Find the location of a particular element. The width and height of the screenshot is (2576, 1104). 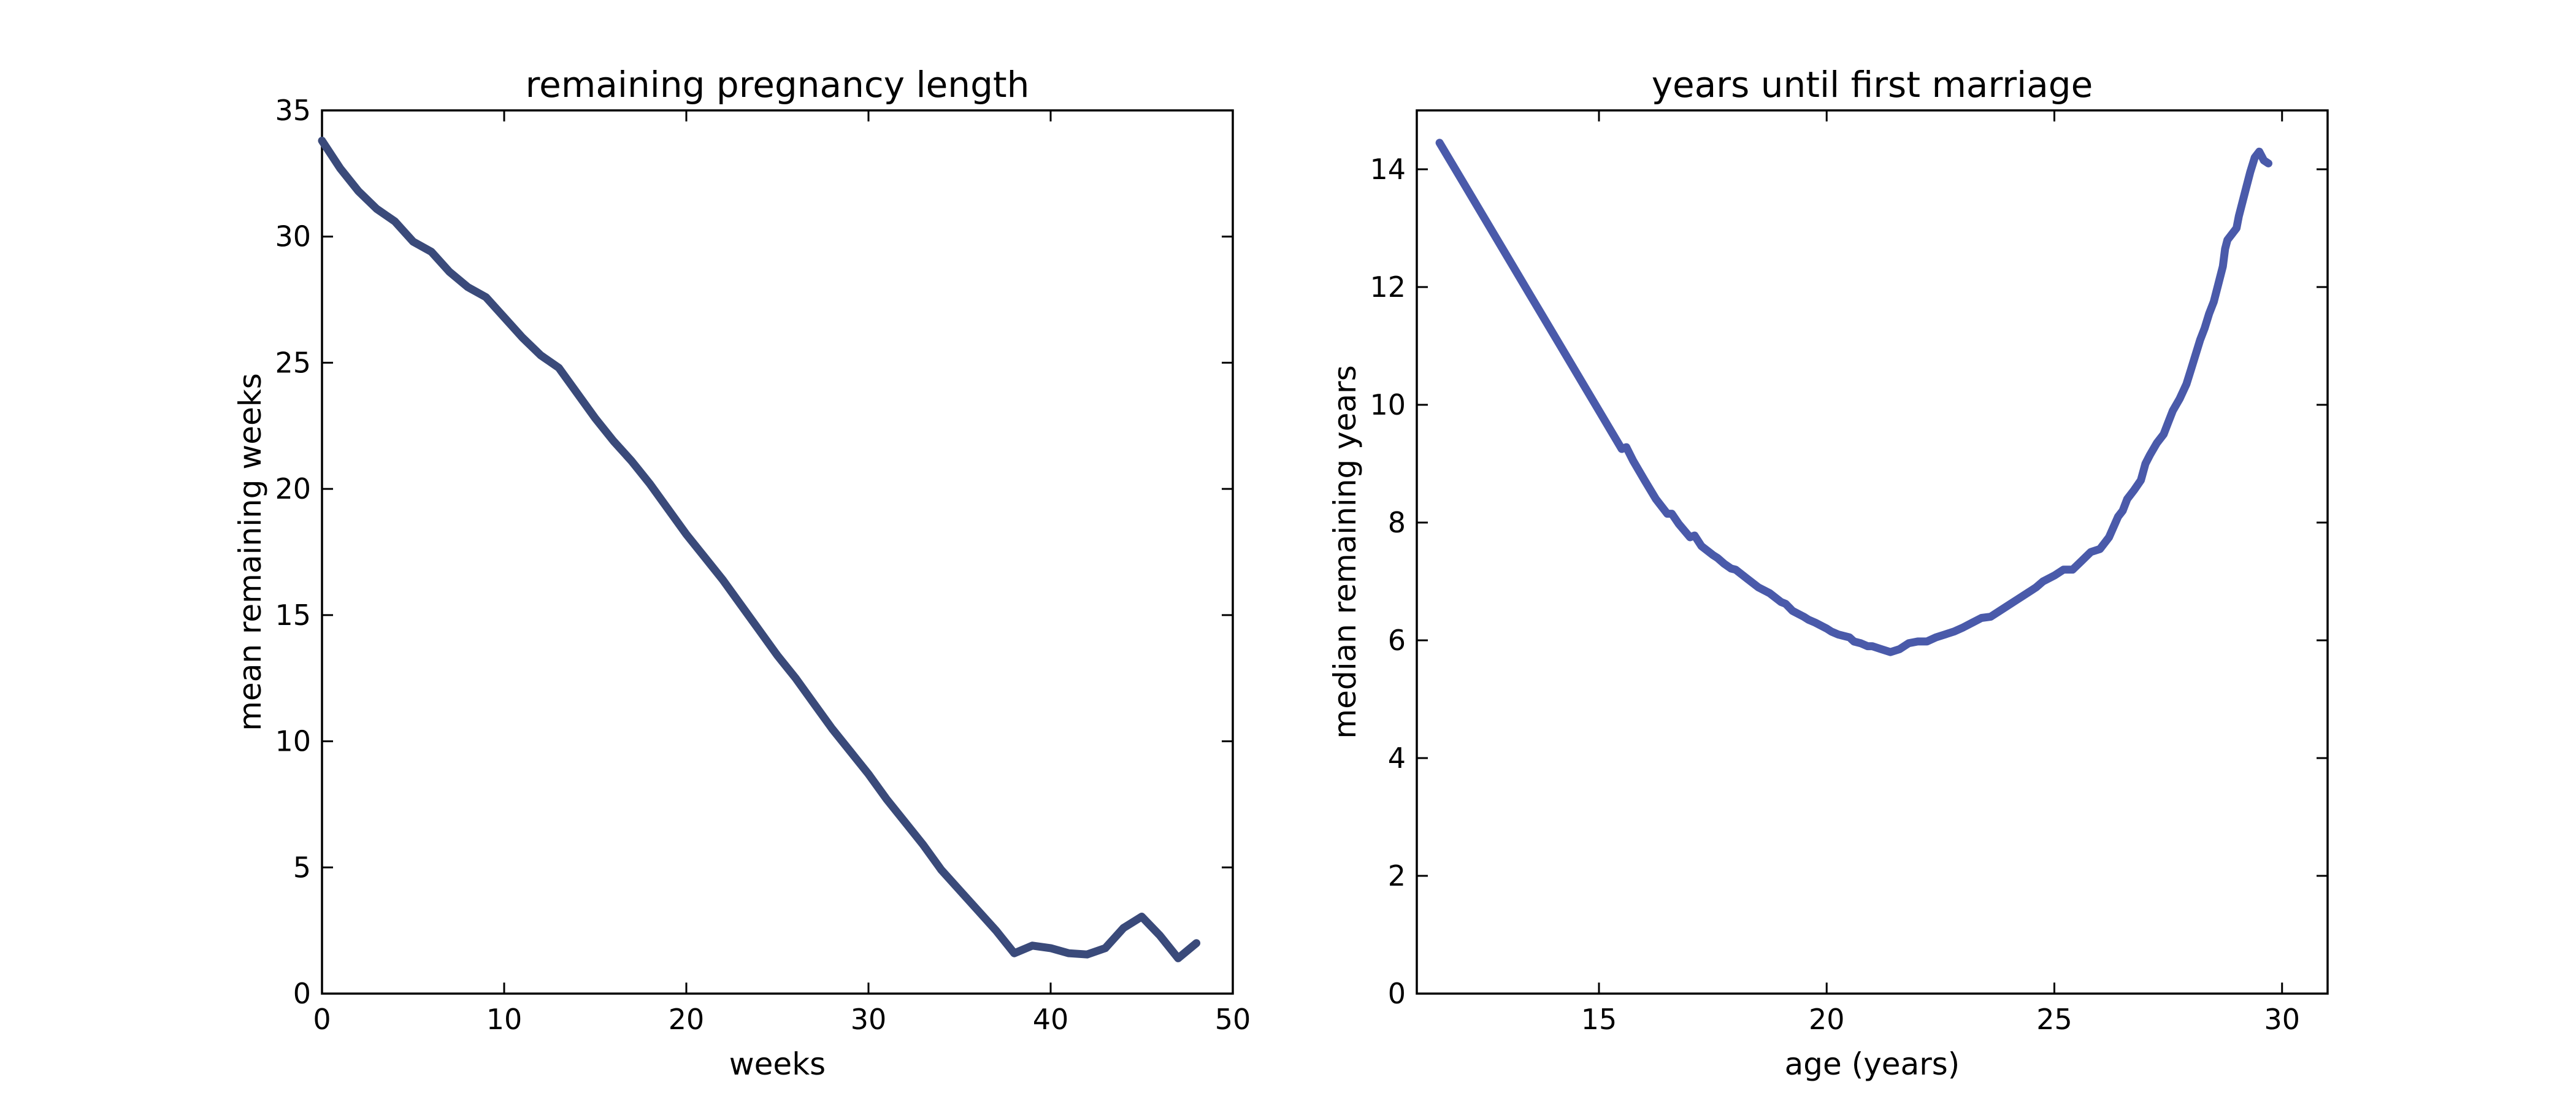

y-tick-label: 12 is located at coordinates (1388, 287).